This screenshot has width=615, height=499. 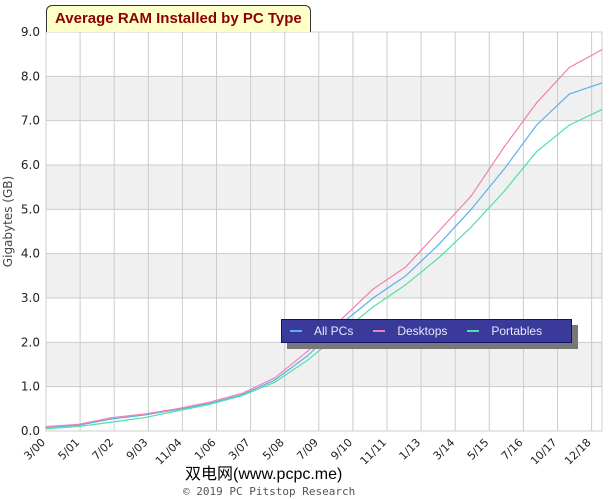 What do you see at coordinates (8, 221) in the screenshot?
I see `y-axis-label: Gigabytes (GB)` at bounding box center [8, 221].